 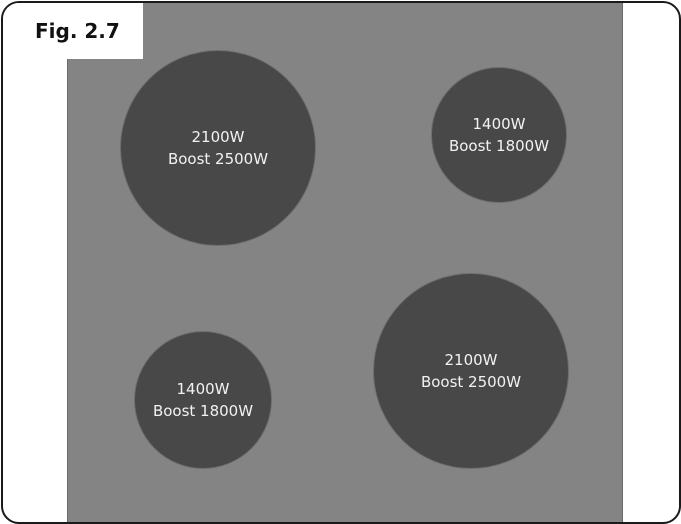 What do you see at coordinates (203, 400) in the screenshot?
I see `cooking-zone-bottom-left: 1400W Boost 1800W` at bounding box center [203, 400].